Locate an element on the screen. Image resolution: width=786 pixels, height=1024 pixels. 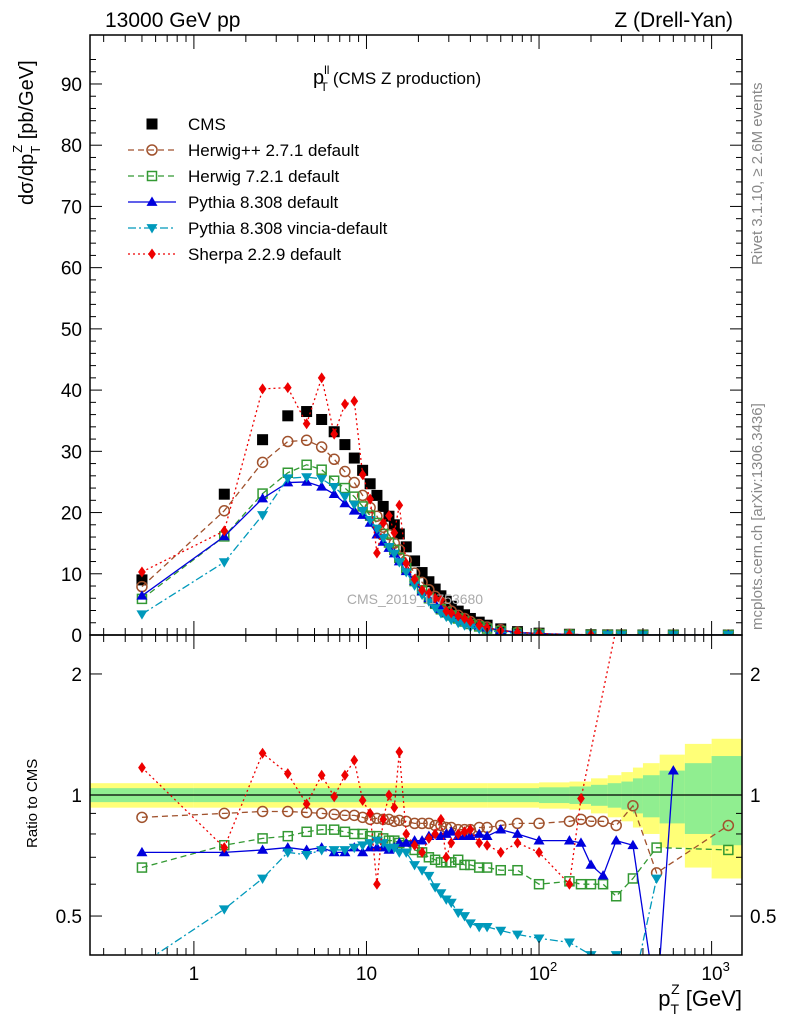
legend-entry: Herwig++ 2.7.1 default is located at coordinates (243, 150).